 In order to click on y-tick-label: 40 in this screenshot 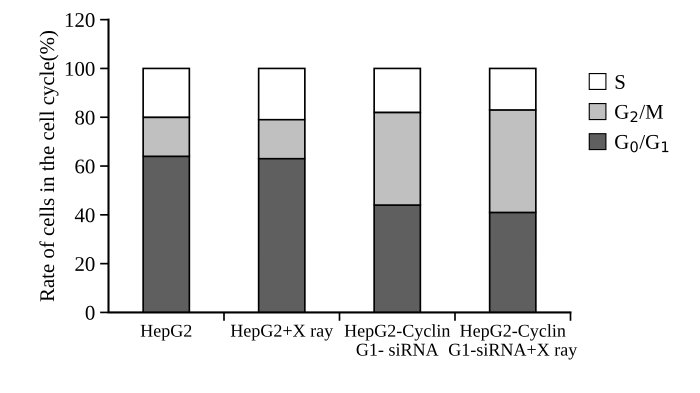, I will do `click(84, 215)`.